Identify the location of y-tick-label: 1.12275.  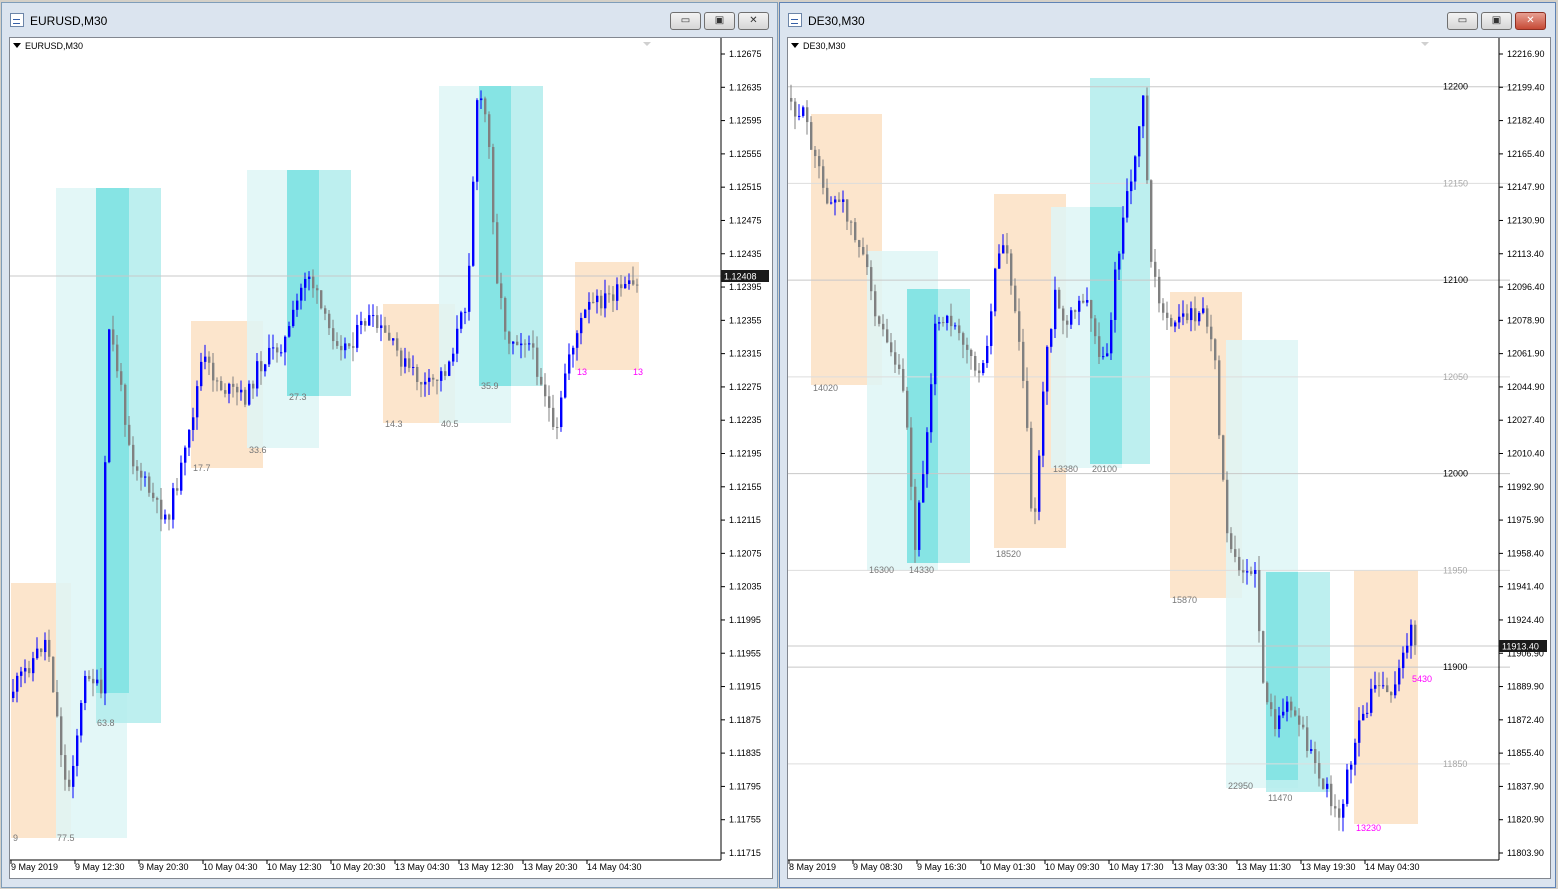
(745, 387).